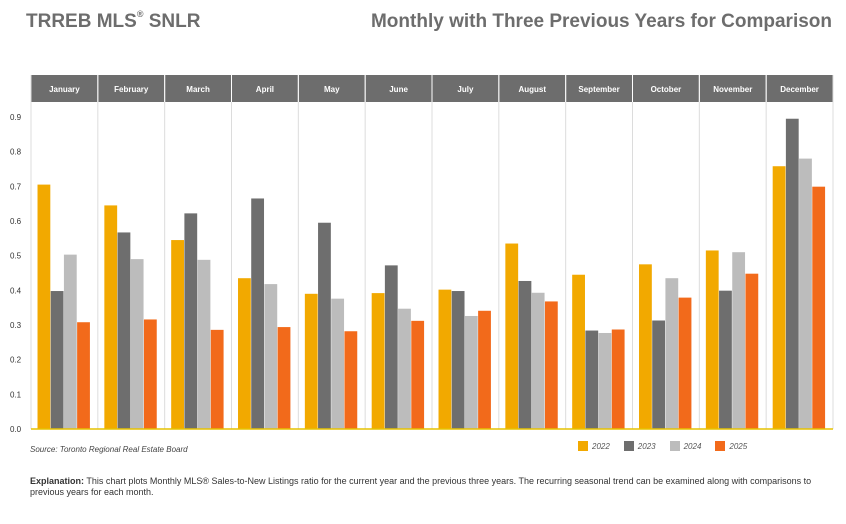 Image resolution: width=846 pixels, height=524 pixels. Describe the element at coordinates (738, 446) in the screenshot. I see `legend-label-2025: 2025` at that location.